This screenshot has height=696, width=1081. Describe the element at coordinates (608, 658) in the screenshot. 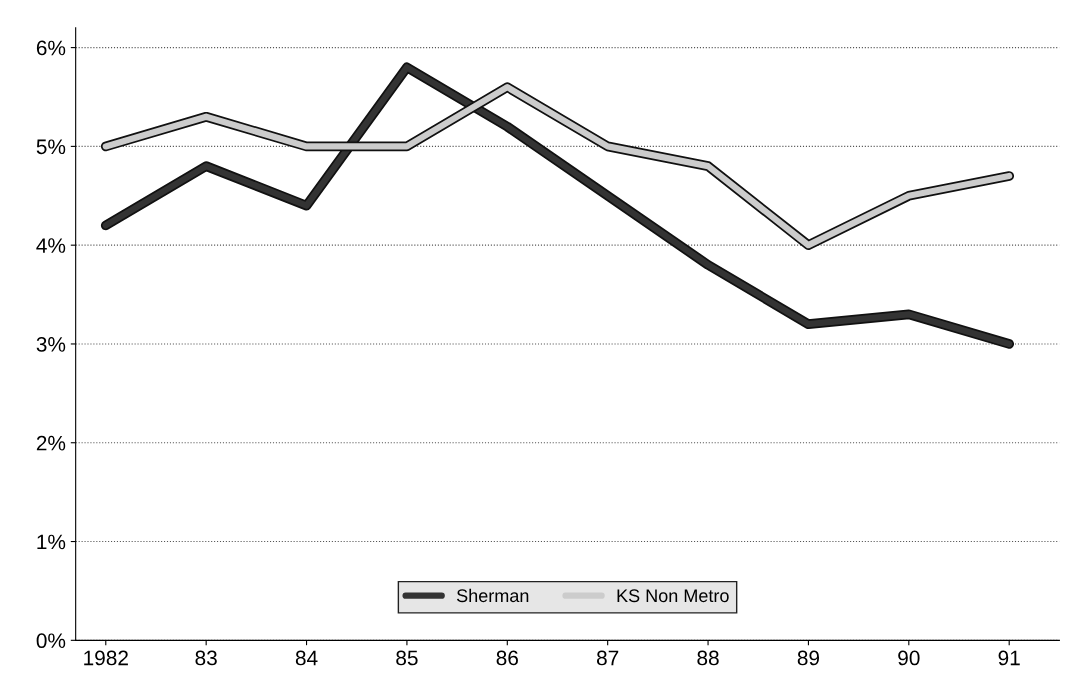

I see `x-tick-label: 87` at that location.